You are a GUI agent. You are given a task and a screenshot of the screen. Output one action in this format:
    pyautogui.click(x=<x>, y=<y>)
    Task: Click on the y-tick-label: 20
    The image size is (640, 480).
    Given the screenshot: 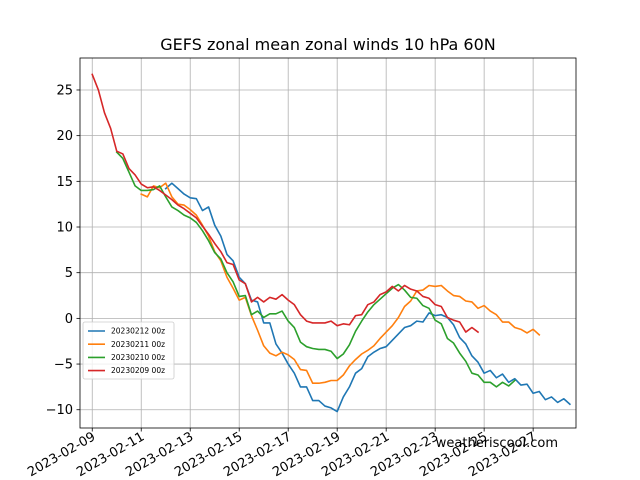 What is the action you would take?
    pyautogui.click(x=64, y=136)
    